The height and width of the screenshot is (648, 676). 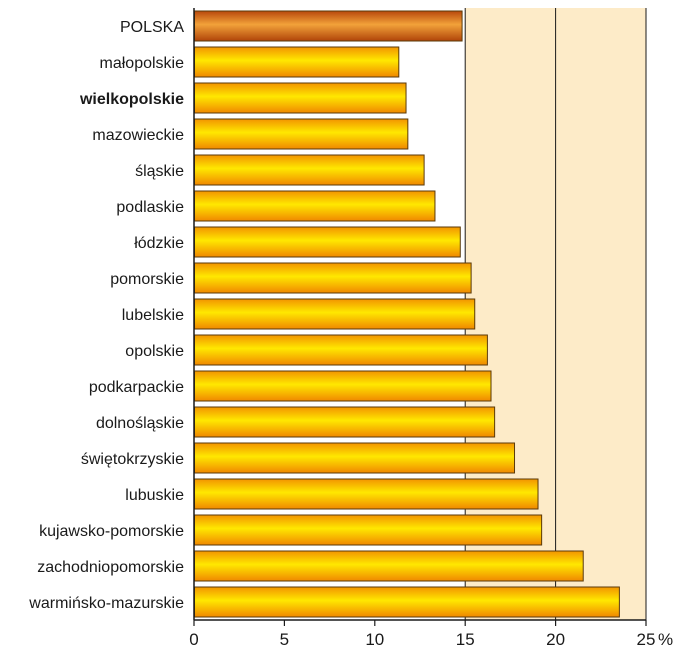 What do you see at coordinates (154, 495) in the screenshot?
I see `category-label: lubuskie` at bounding box center [154, 495].